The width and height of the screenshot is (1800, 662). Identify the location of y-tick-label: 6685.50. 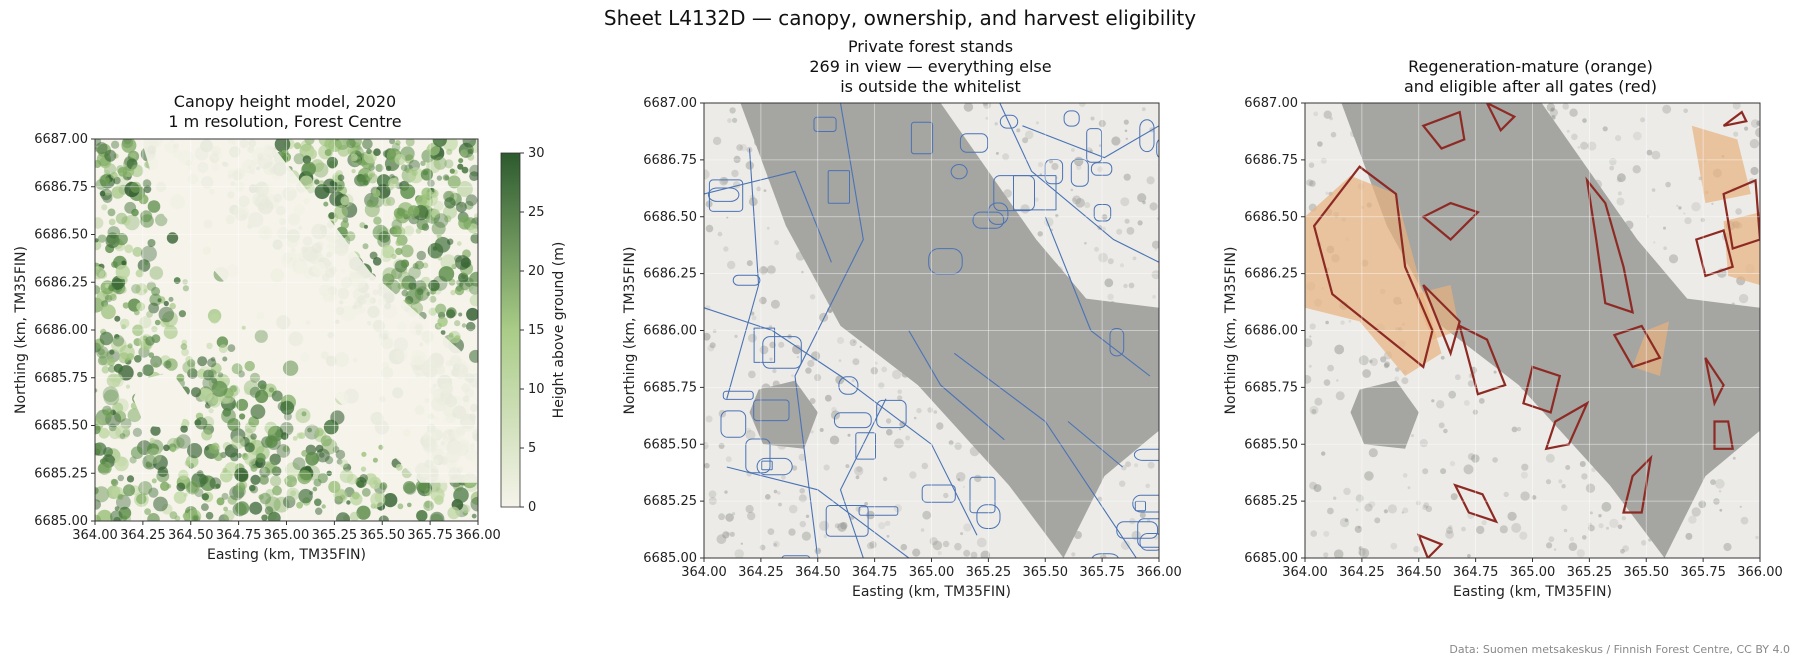
(61, 426).